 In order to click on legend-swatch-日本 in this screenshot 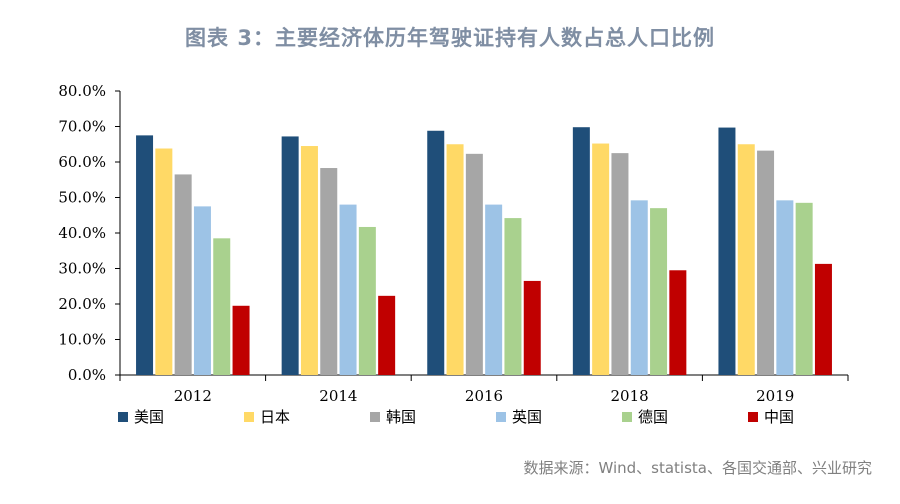, I will do `click(249, 417)`.